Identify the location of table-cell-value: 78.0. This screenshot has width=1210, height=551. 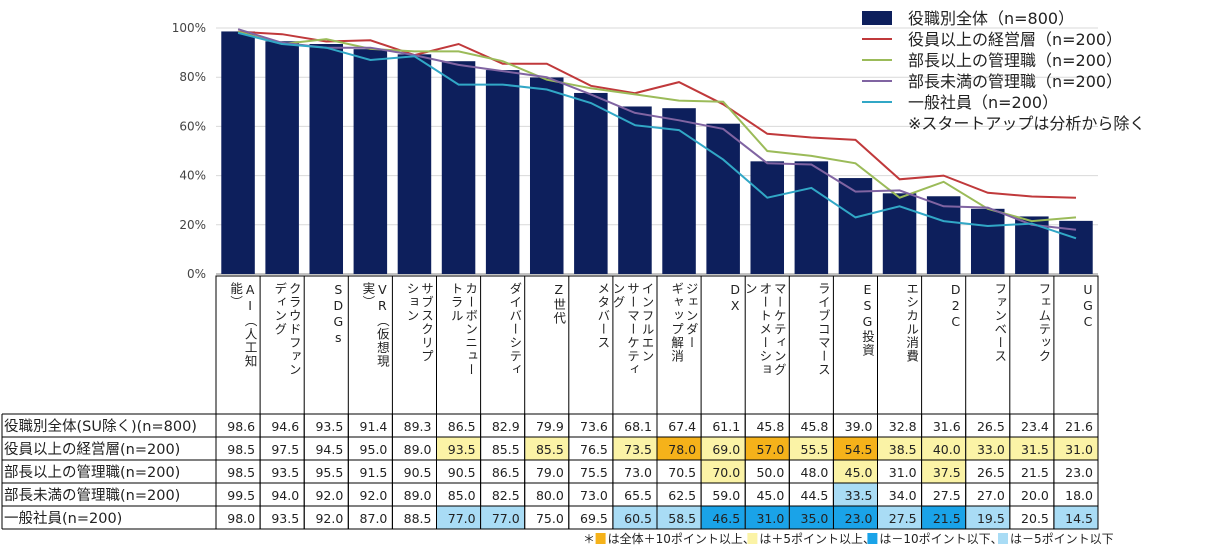
(682, 449).